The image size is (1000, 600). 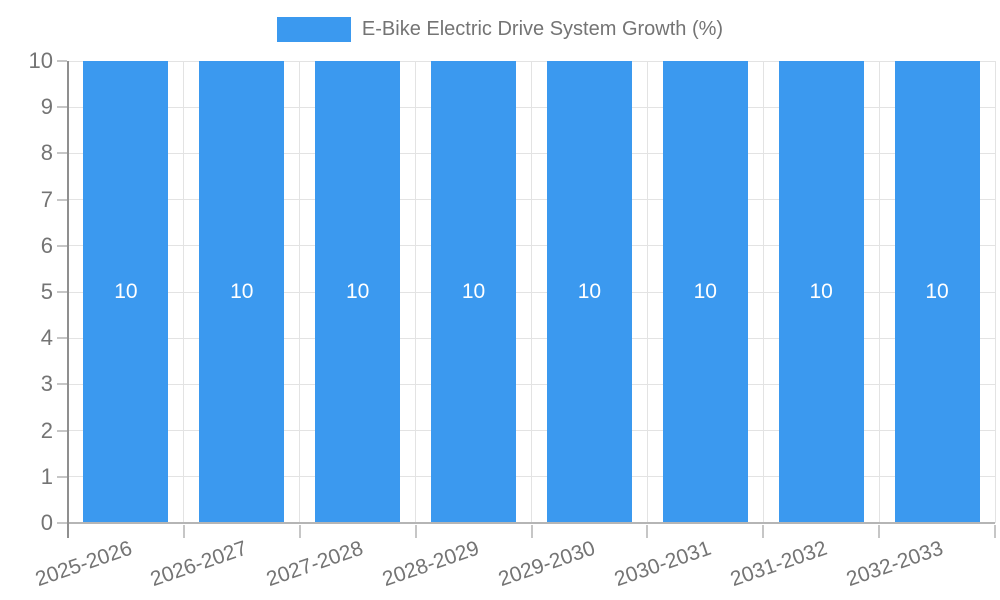 What do you see at coordinates (46, 107) in the screenshot?
I see `y-axis-label: 9` at bounding box center [46, 107].